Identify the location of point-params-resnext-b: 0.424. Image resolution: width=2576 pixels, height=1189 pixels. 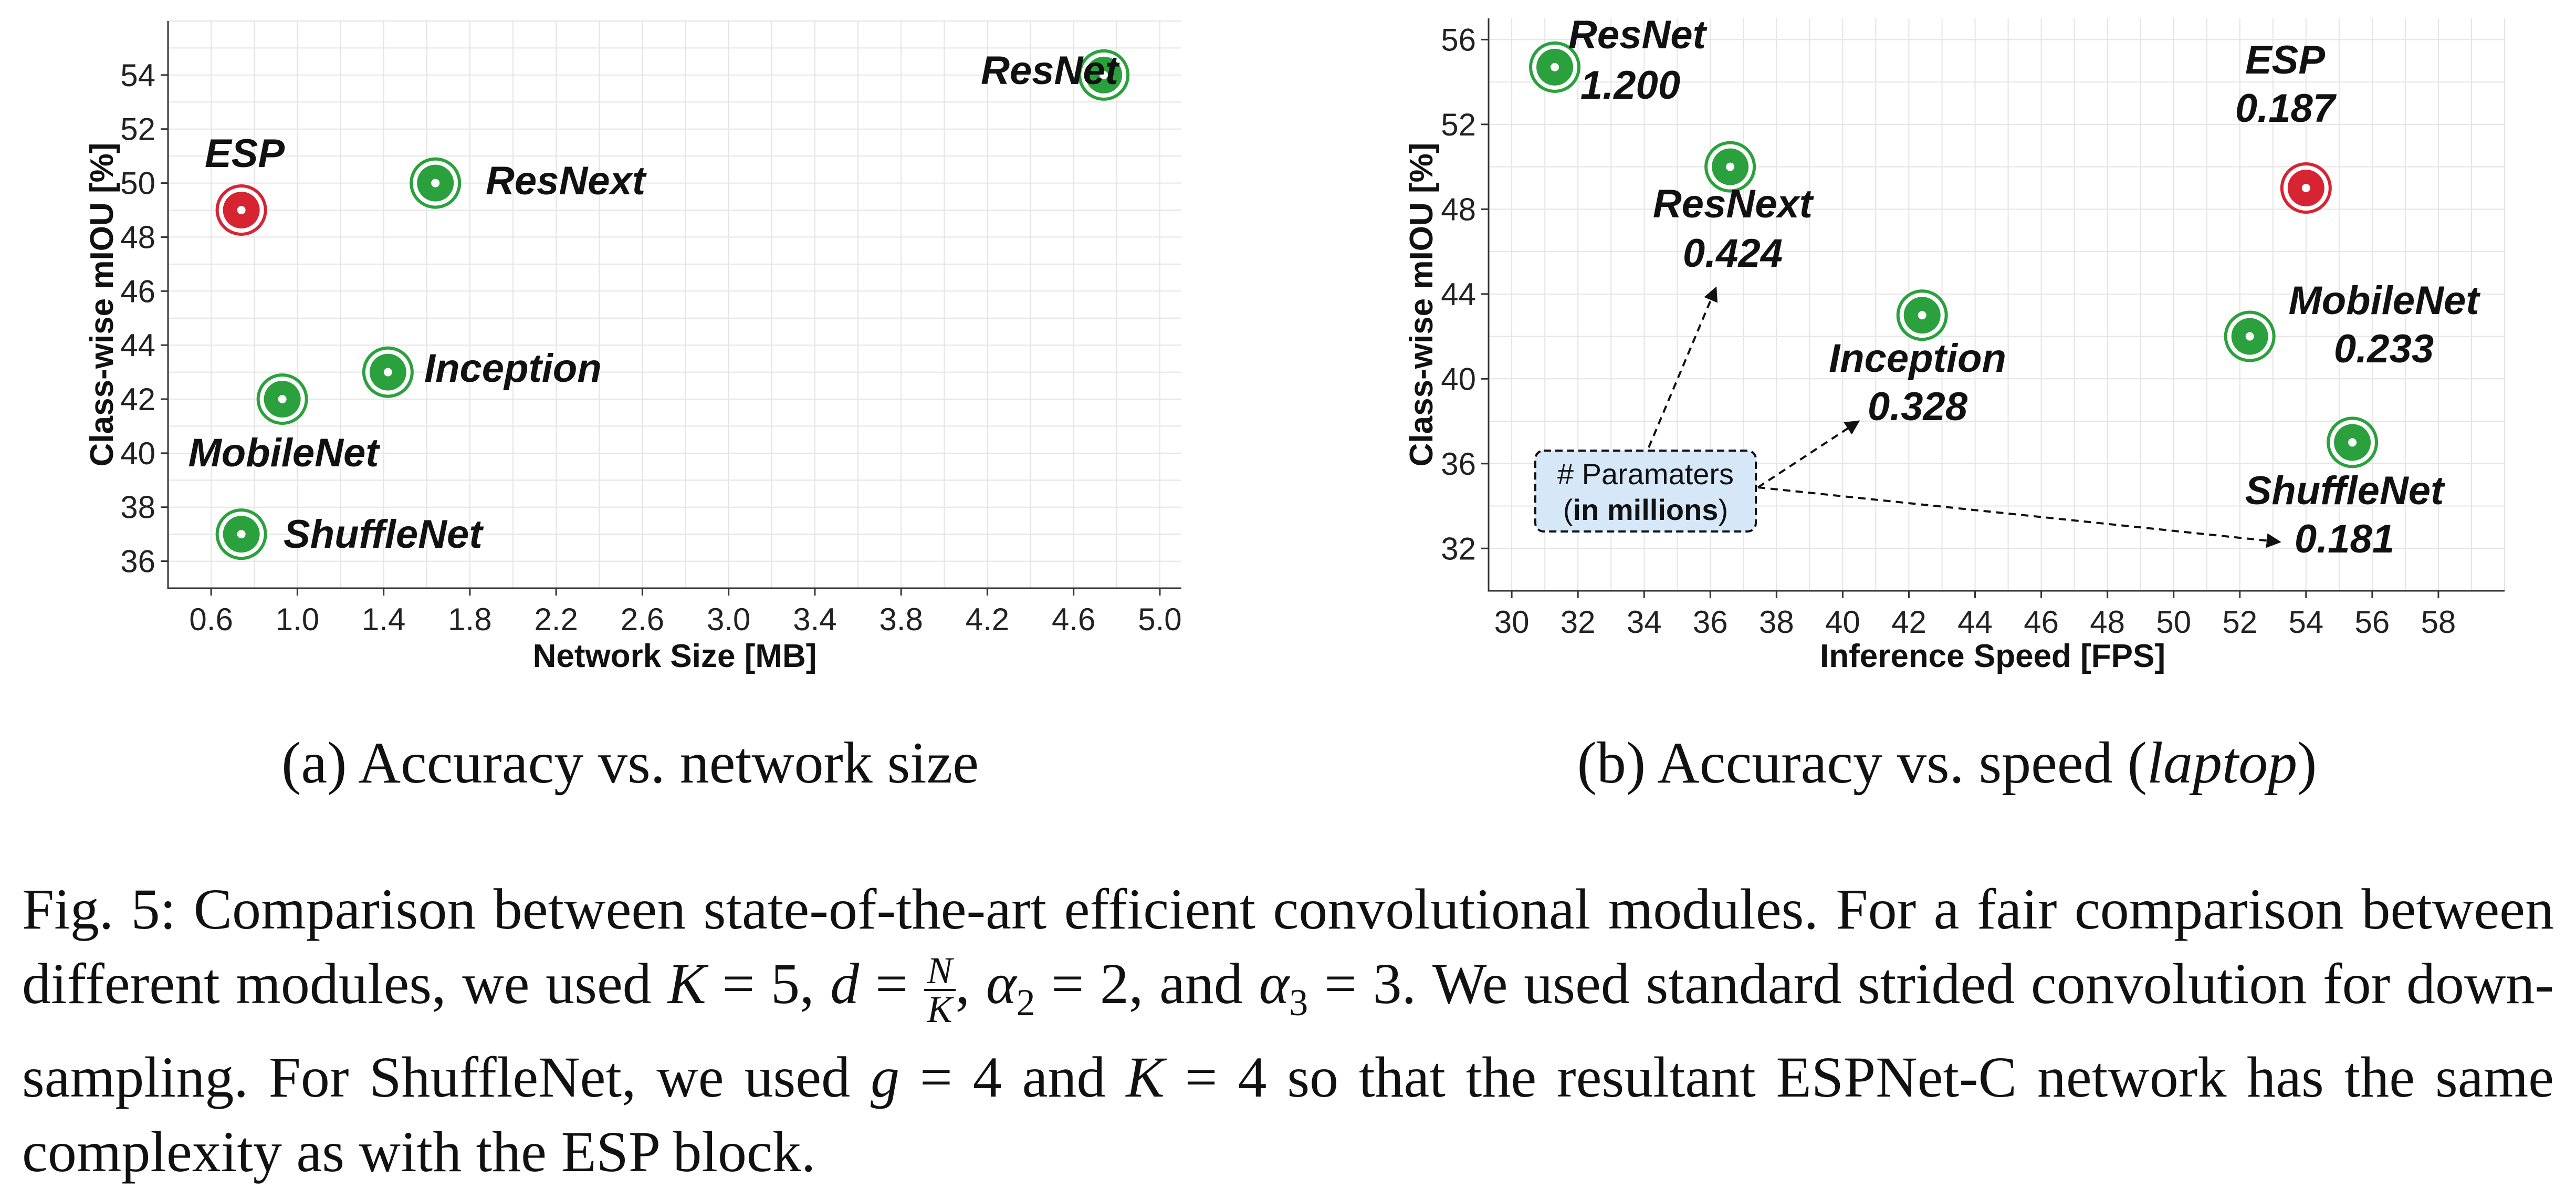
(1733, 253).